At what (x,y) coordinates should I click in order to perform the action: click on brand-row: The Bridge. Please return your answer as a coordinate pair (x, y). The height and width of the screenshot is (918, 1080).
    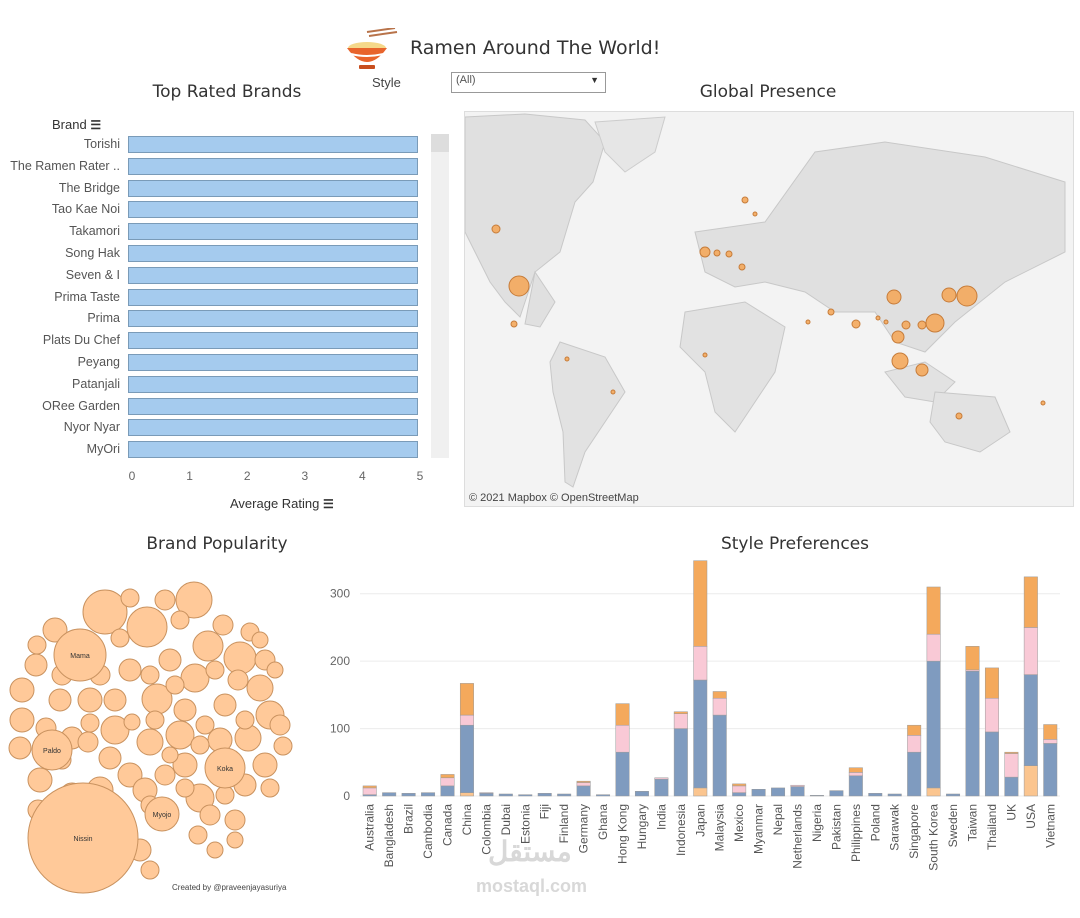
    Looking at the image, I should click on (215, 189).